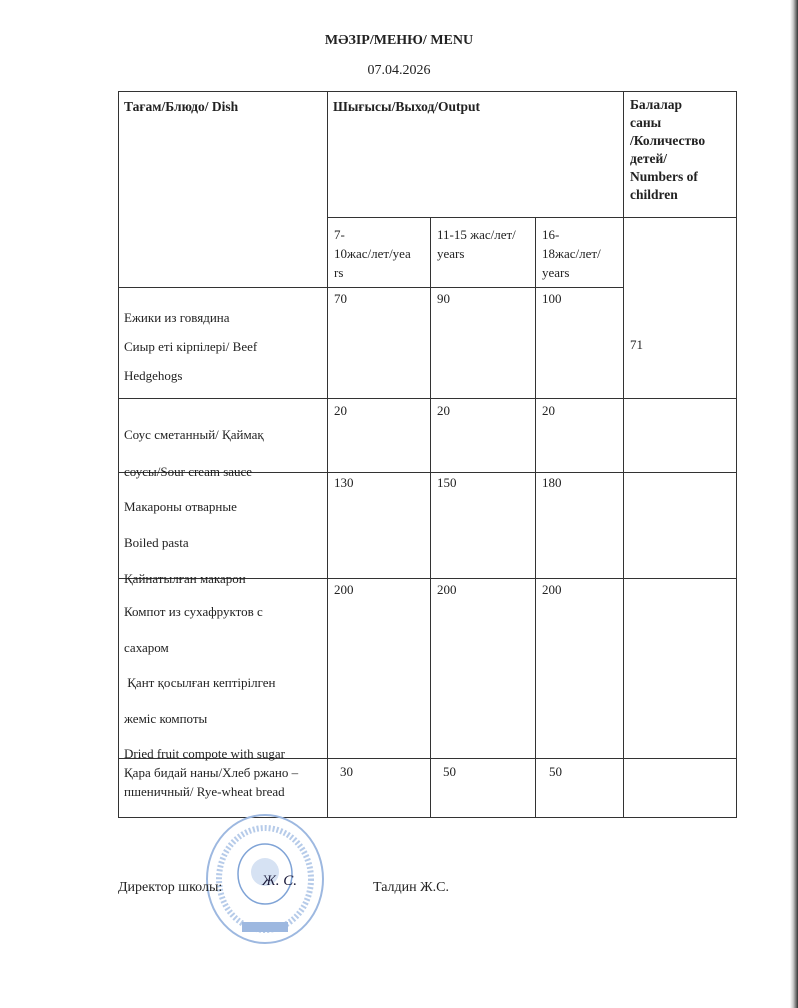 This screenshot has width=798, height=1008. What do you see at coordinates (555, 771) in the screenshot?
I see `value-16-18: 50` at bounding box center [555, 771].